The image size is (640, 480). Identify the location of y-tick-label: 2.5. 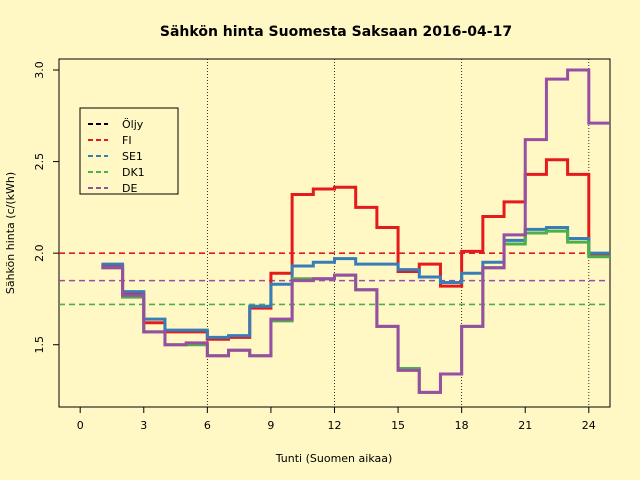
(39, 162).